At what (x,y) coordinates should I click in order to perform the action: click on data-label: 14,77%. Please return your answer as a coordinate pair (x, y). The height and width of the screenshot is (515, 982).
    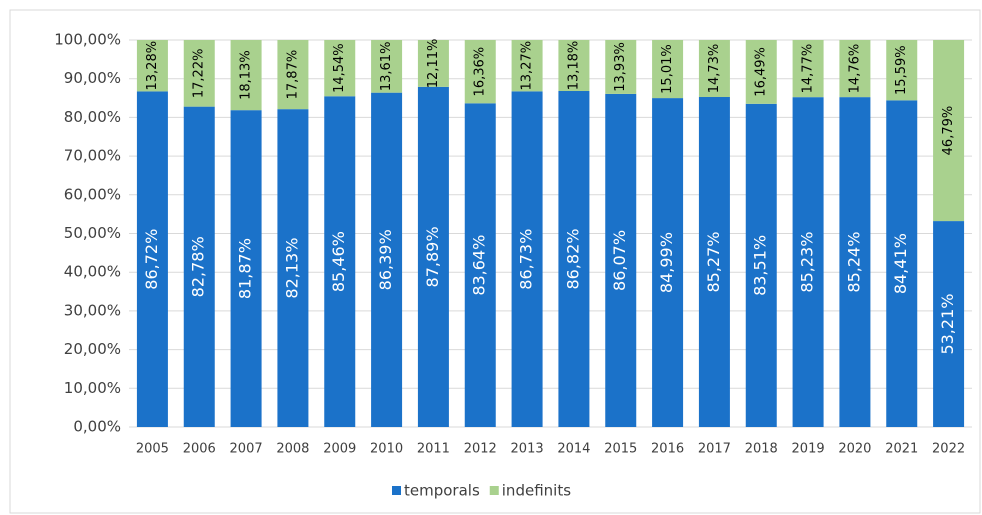
    Looking at the image, I should click on (808, 69).